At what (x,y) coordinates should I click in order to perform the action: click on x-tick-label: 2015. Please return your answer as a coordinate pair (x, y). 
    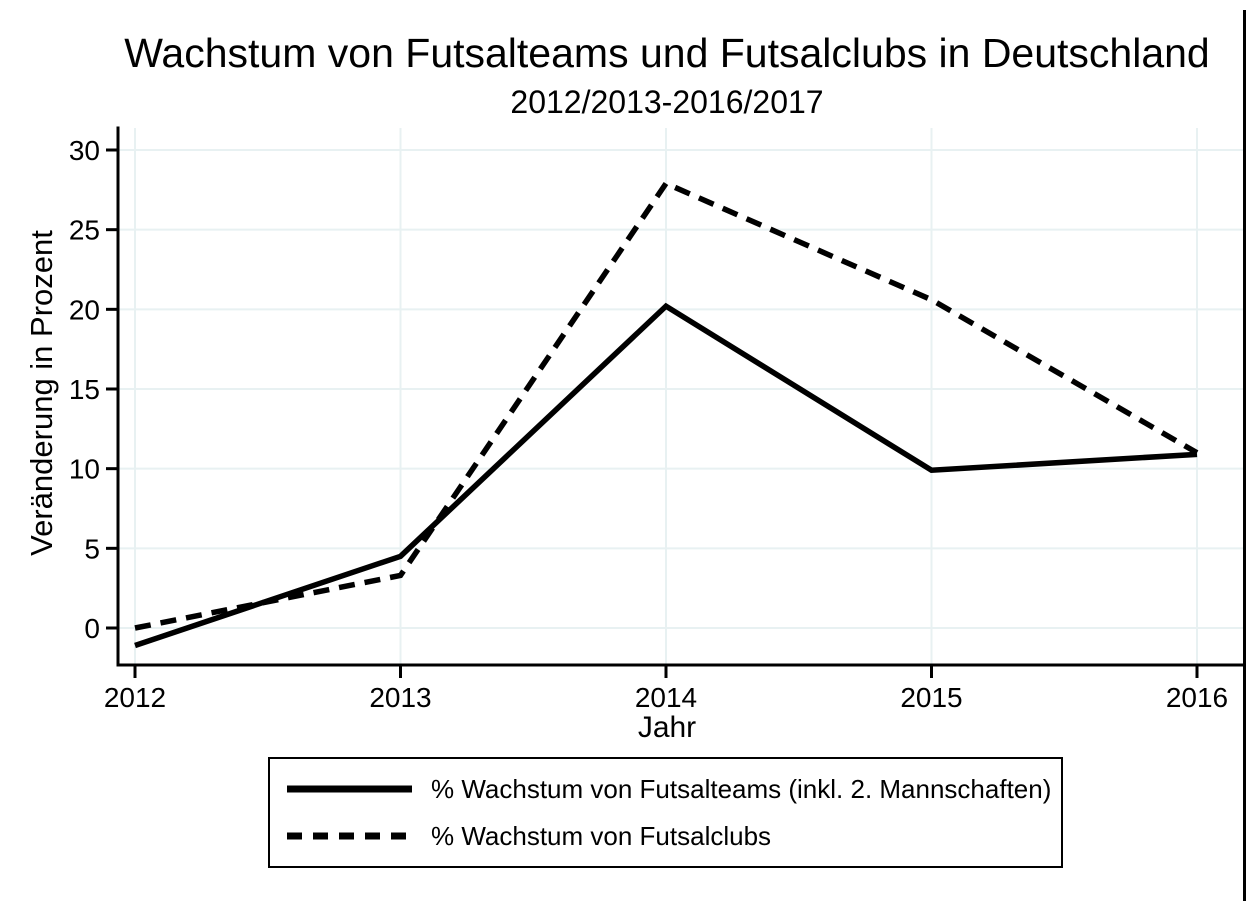
    Looking at the image, I should click on (931, 697).